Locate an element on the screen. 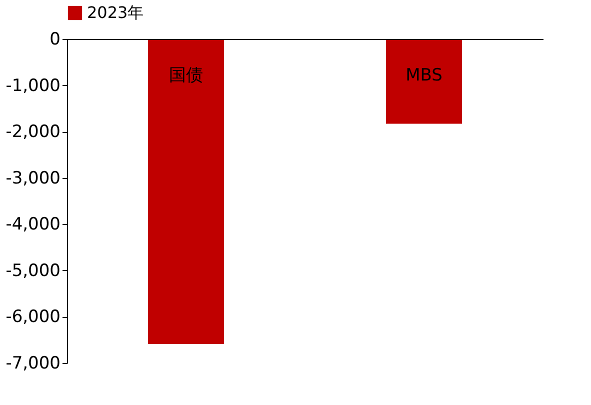 The width and height of the screenshot is (591, 405). legend-label: 2023年 is located at coordinates (115, 12).